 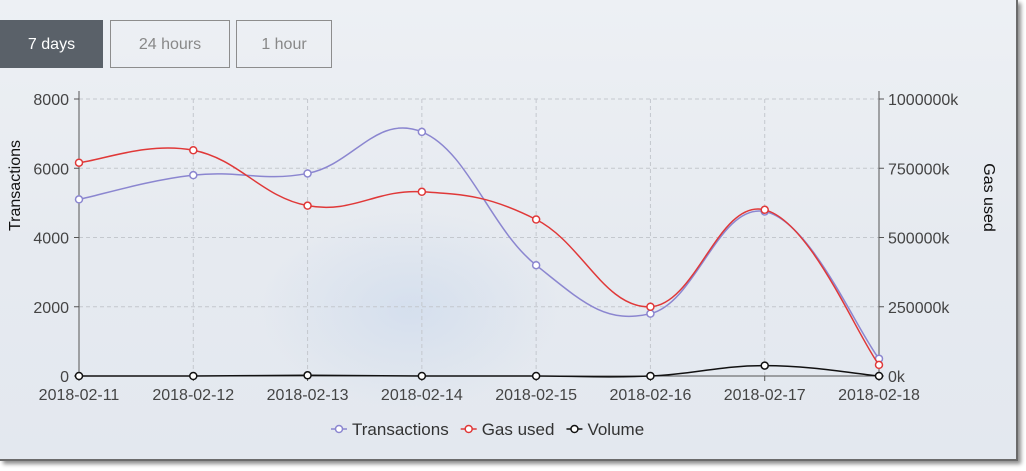 I want to click on tab-1-hour: 1 hour, so click(x=284, y=44).